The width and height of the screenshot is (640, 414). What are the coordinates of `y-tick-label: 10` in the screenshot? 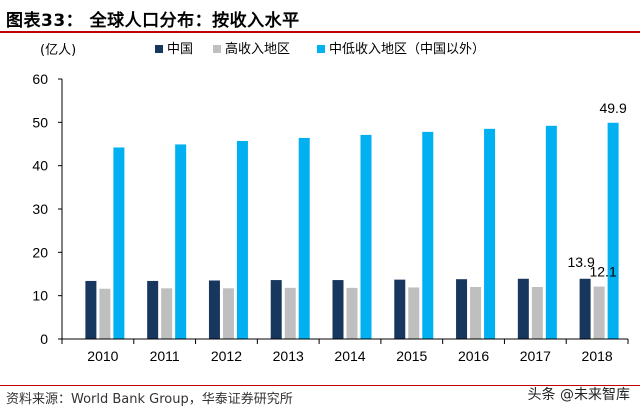 It's located at (40, 296).